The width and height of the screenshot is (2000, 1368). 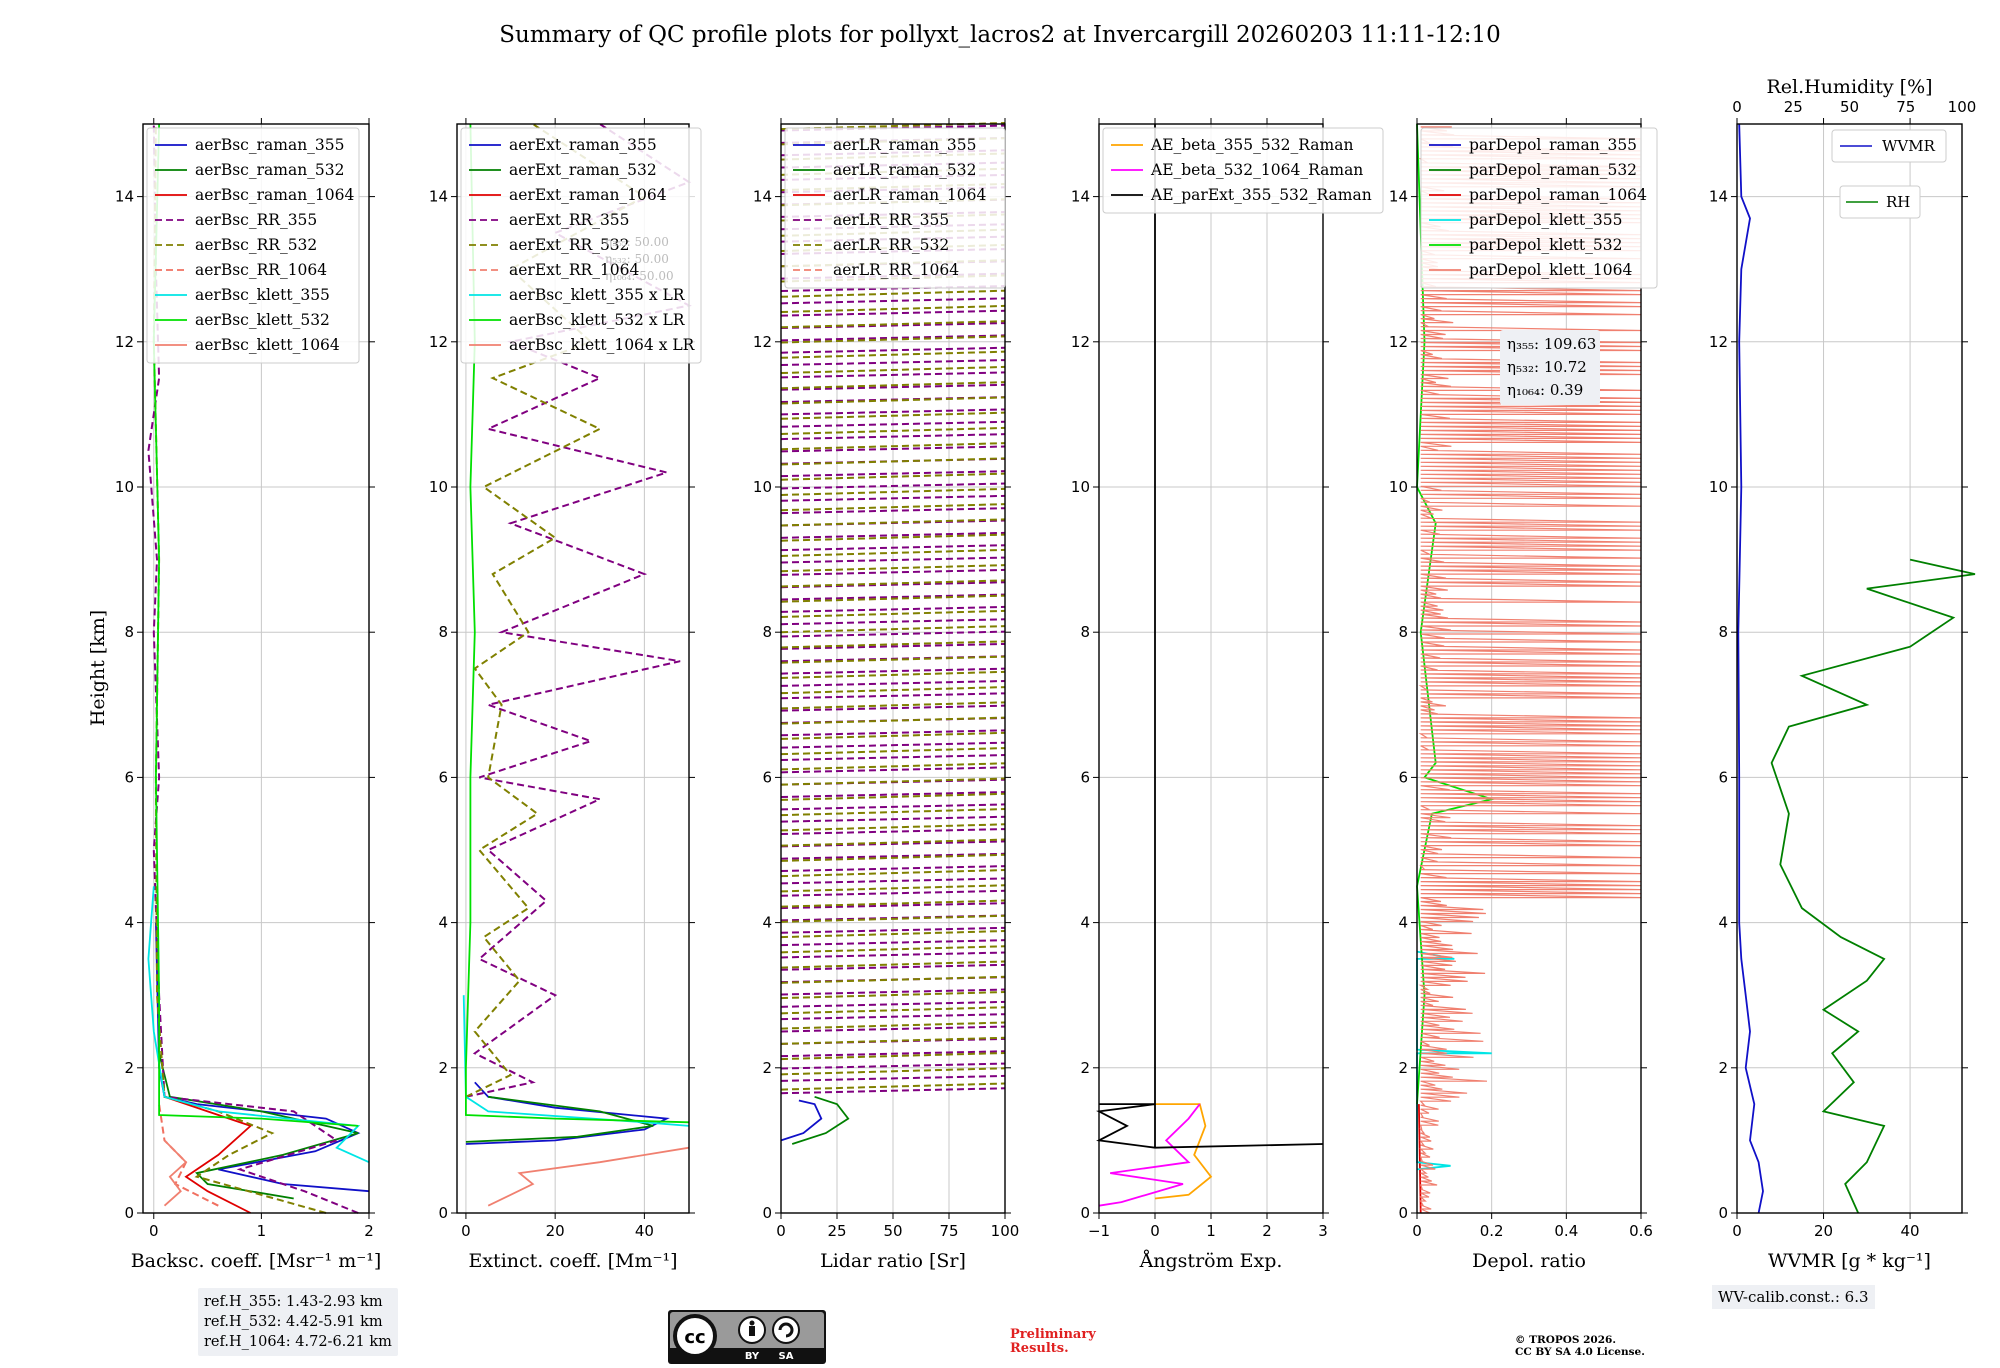 What do you see at coordinates (1566, 1340) in the screenshot?
I see `copyright-line-1: © TROPOS 2026.` at bounding box center [1566, 1340].